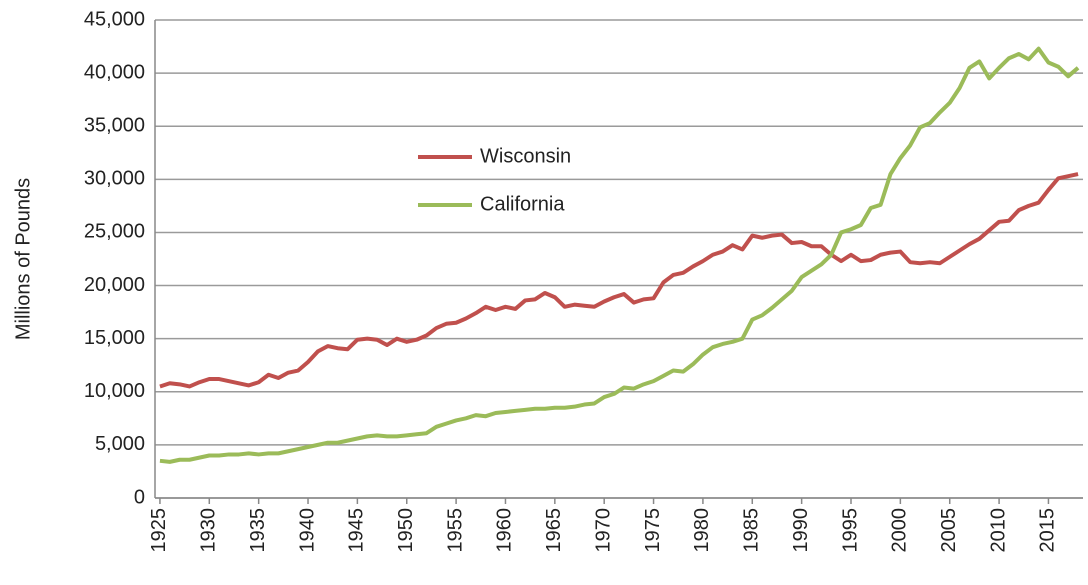 The image size is (1088, 585). I want to click on x-tick-label: 1955, so click(455, 530).